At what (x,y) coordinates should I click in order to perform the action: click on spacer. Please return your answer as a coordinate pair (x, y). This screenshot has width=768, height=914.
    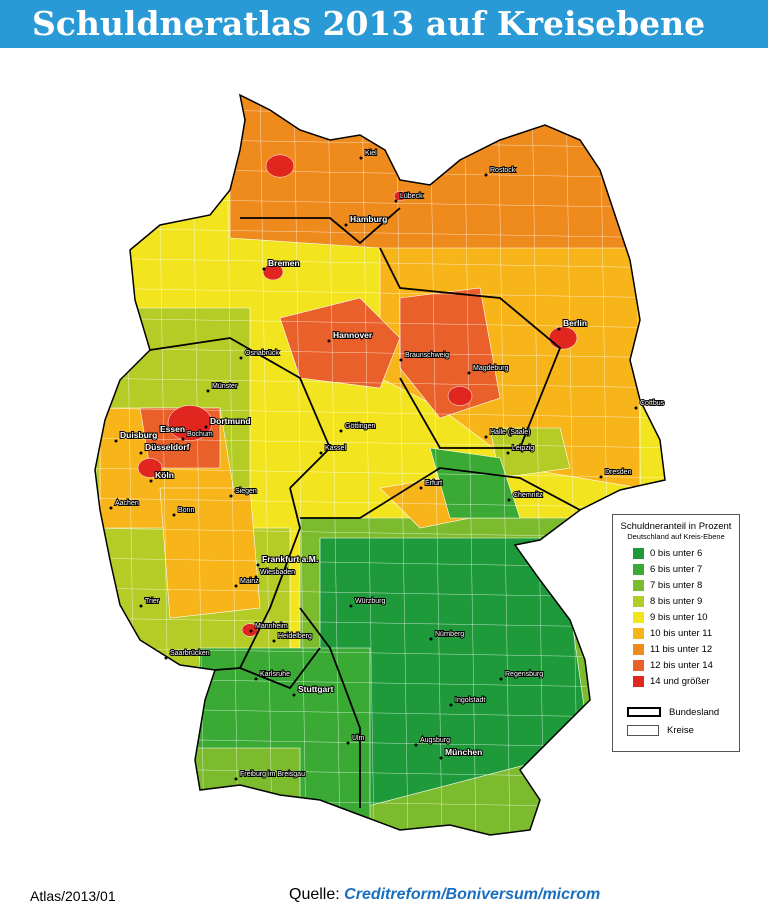
    Looking at the image, I should click on (676, 696).